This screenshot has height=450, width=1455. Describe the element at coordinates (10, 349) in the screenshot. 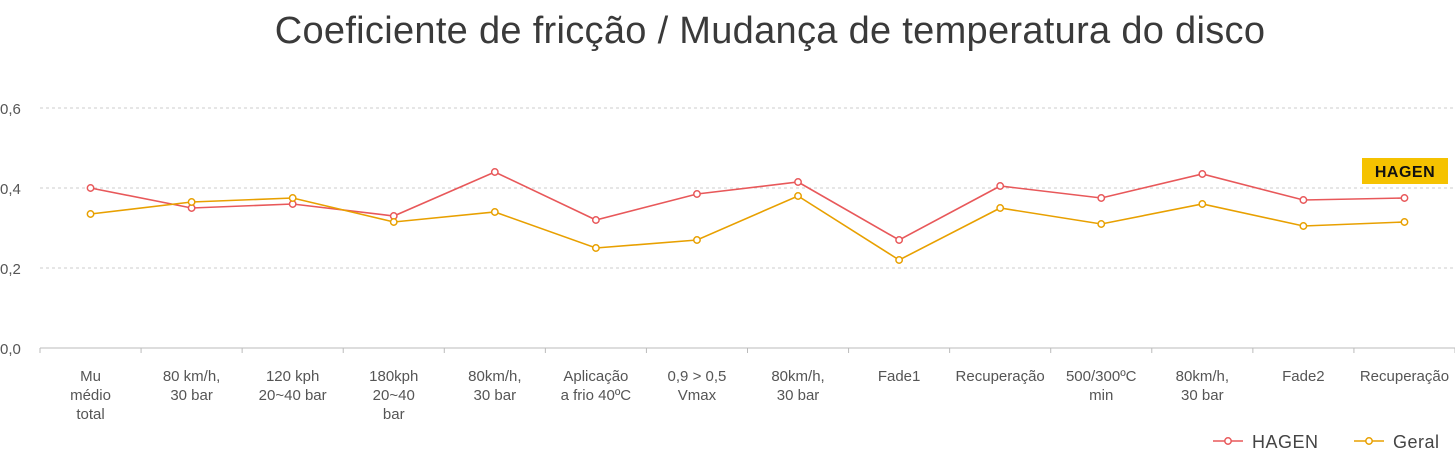

I see `y-tick-label: 0,0` at that location.